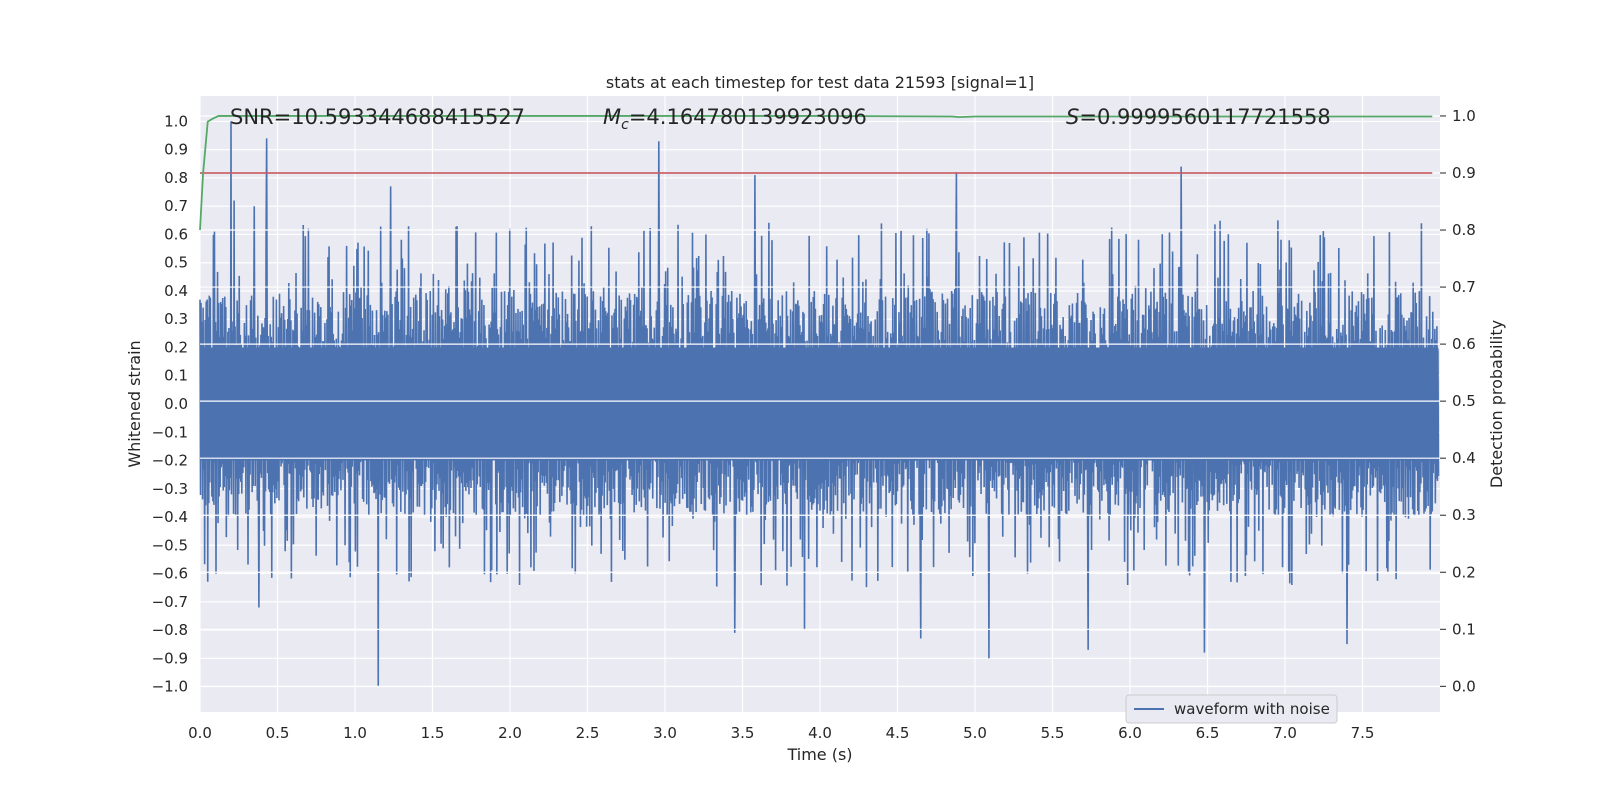 The width and height of the screenshot is (1600, 804). What do you see at coordinates (1464, 572) in the screenshot?
I see `right-tick-label: 0.2` at bounding box center [1464, 572].